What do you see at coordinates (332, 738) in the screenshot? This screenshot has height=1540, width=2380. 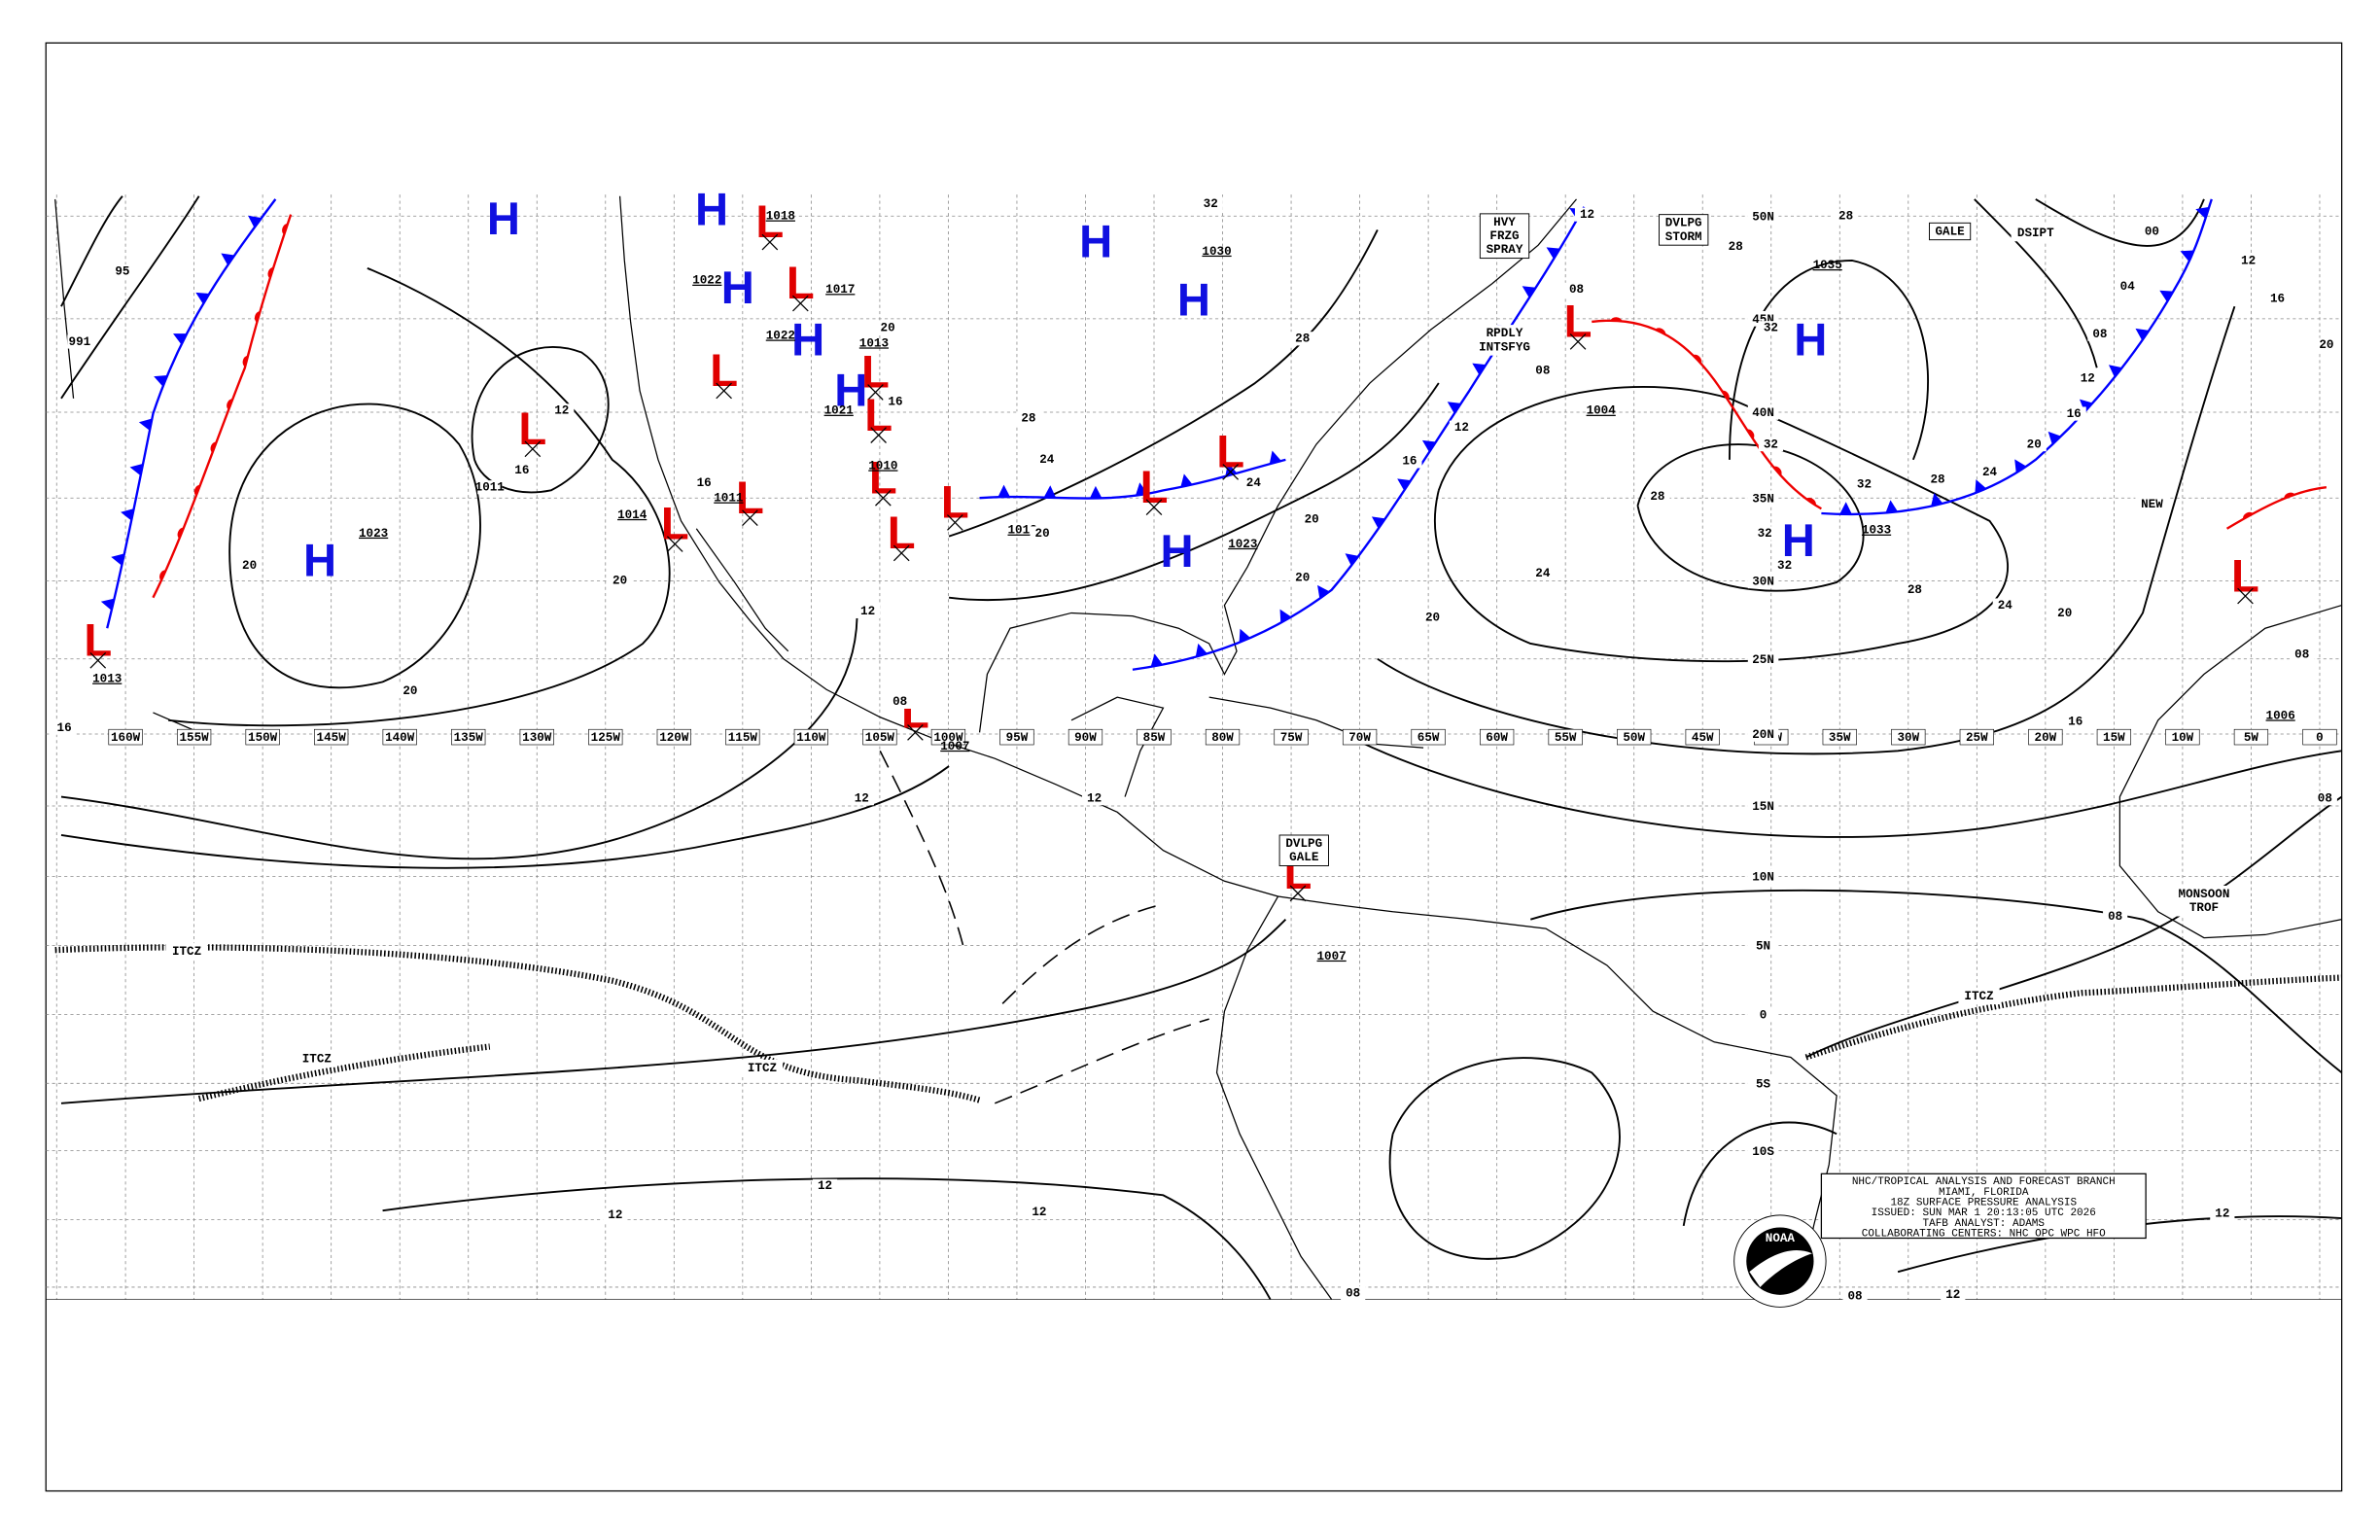 I see `lon-label: 145W` at bounding box center [332, 738].